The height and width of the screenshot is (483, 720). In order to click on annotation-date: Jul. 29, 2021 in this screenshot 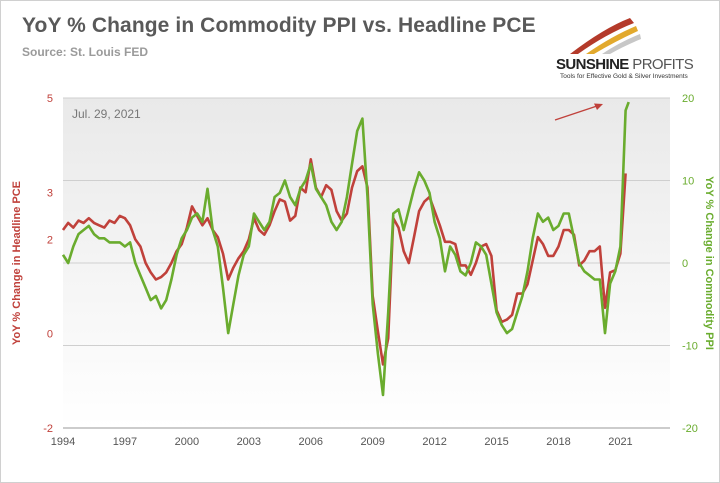, I will do `click(106, 114)`.